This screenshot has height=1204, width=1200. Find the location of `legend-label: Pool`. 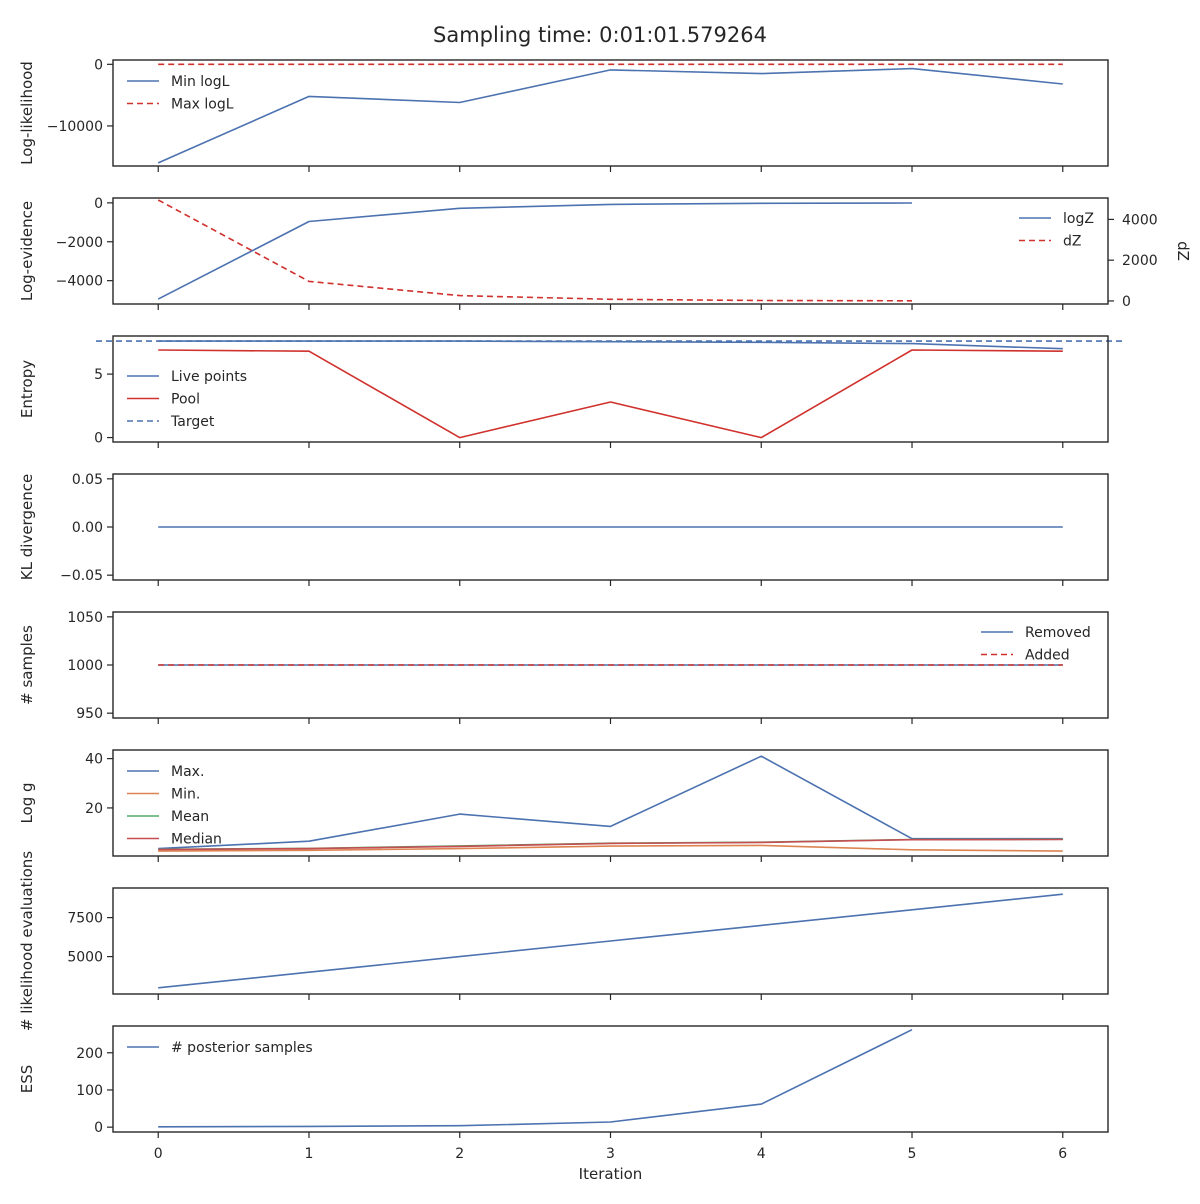

legend-label: Pool is located at coordinates (185, 400).